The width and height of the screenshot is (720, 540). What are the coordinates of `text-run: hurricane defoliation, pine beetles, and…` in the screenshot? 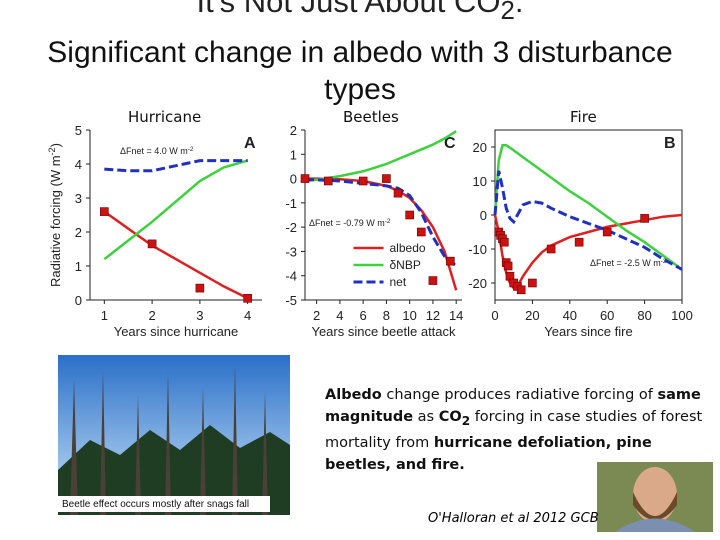 It's located at (488, 453).